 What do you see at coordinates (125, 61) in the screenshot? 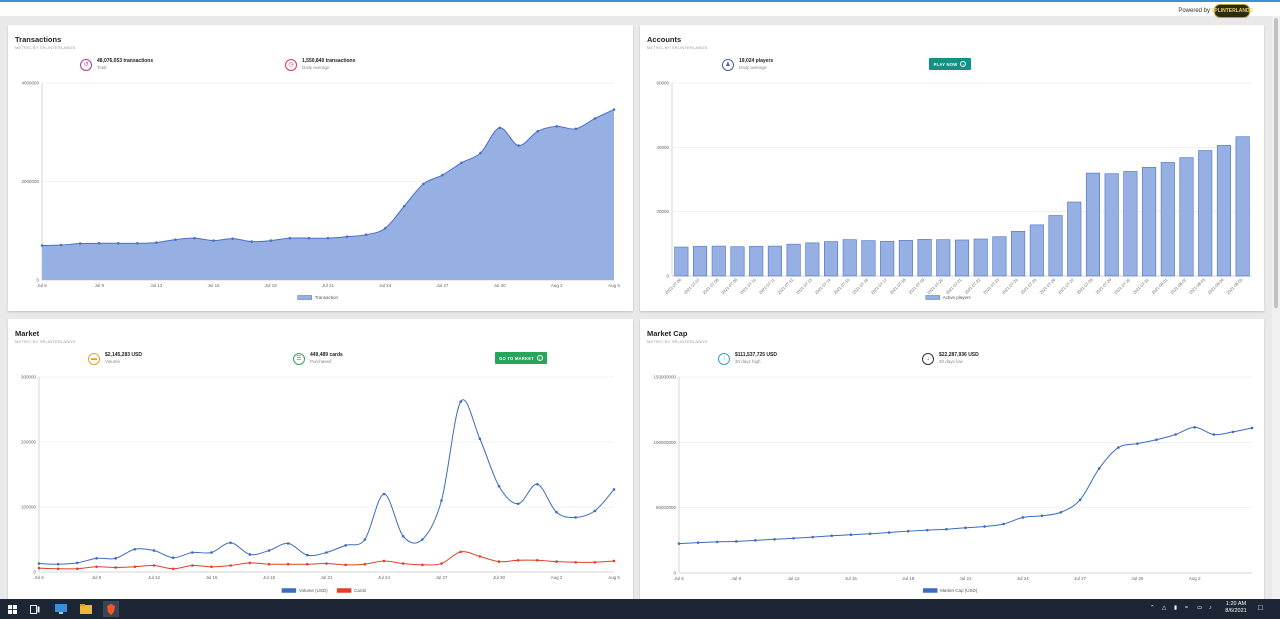
I see `stat-value: 48,076,053 transactions` at bounding box center [125, 61].